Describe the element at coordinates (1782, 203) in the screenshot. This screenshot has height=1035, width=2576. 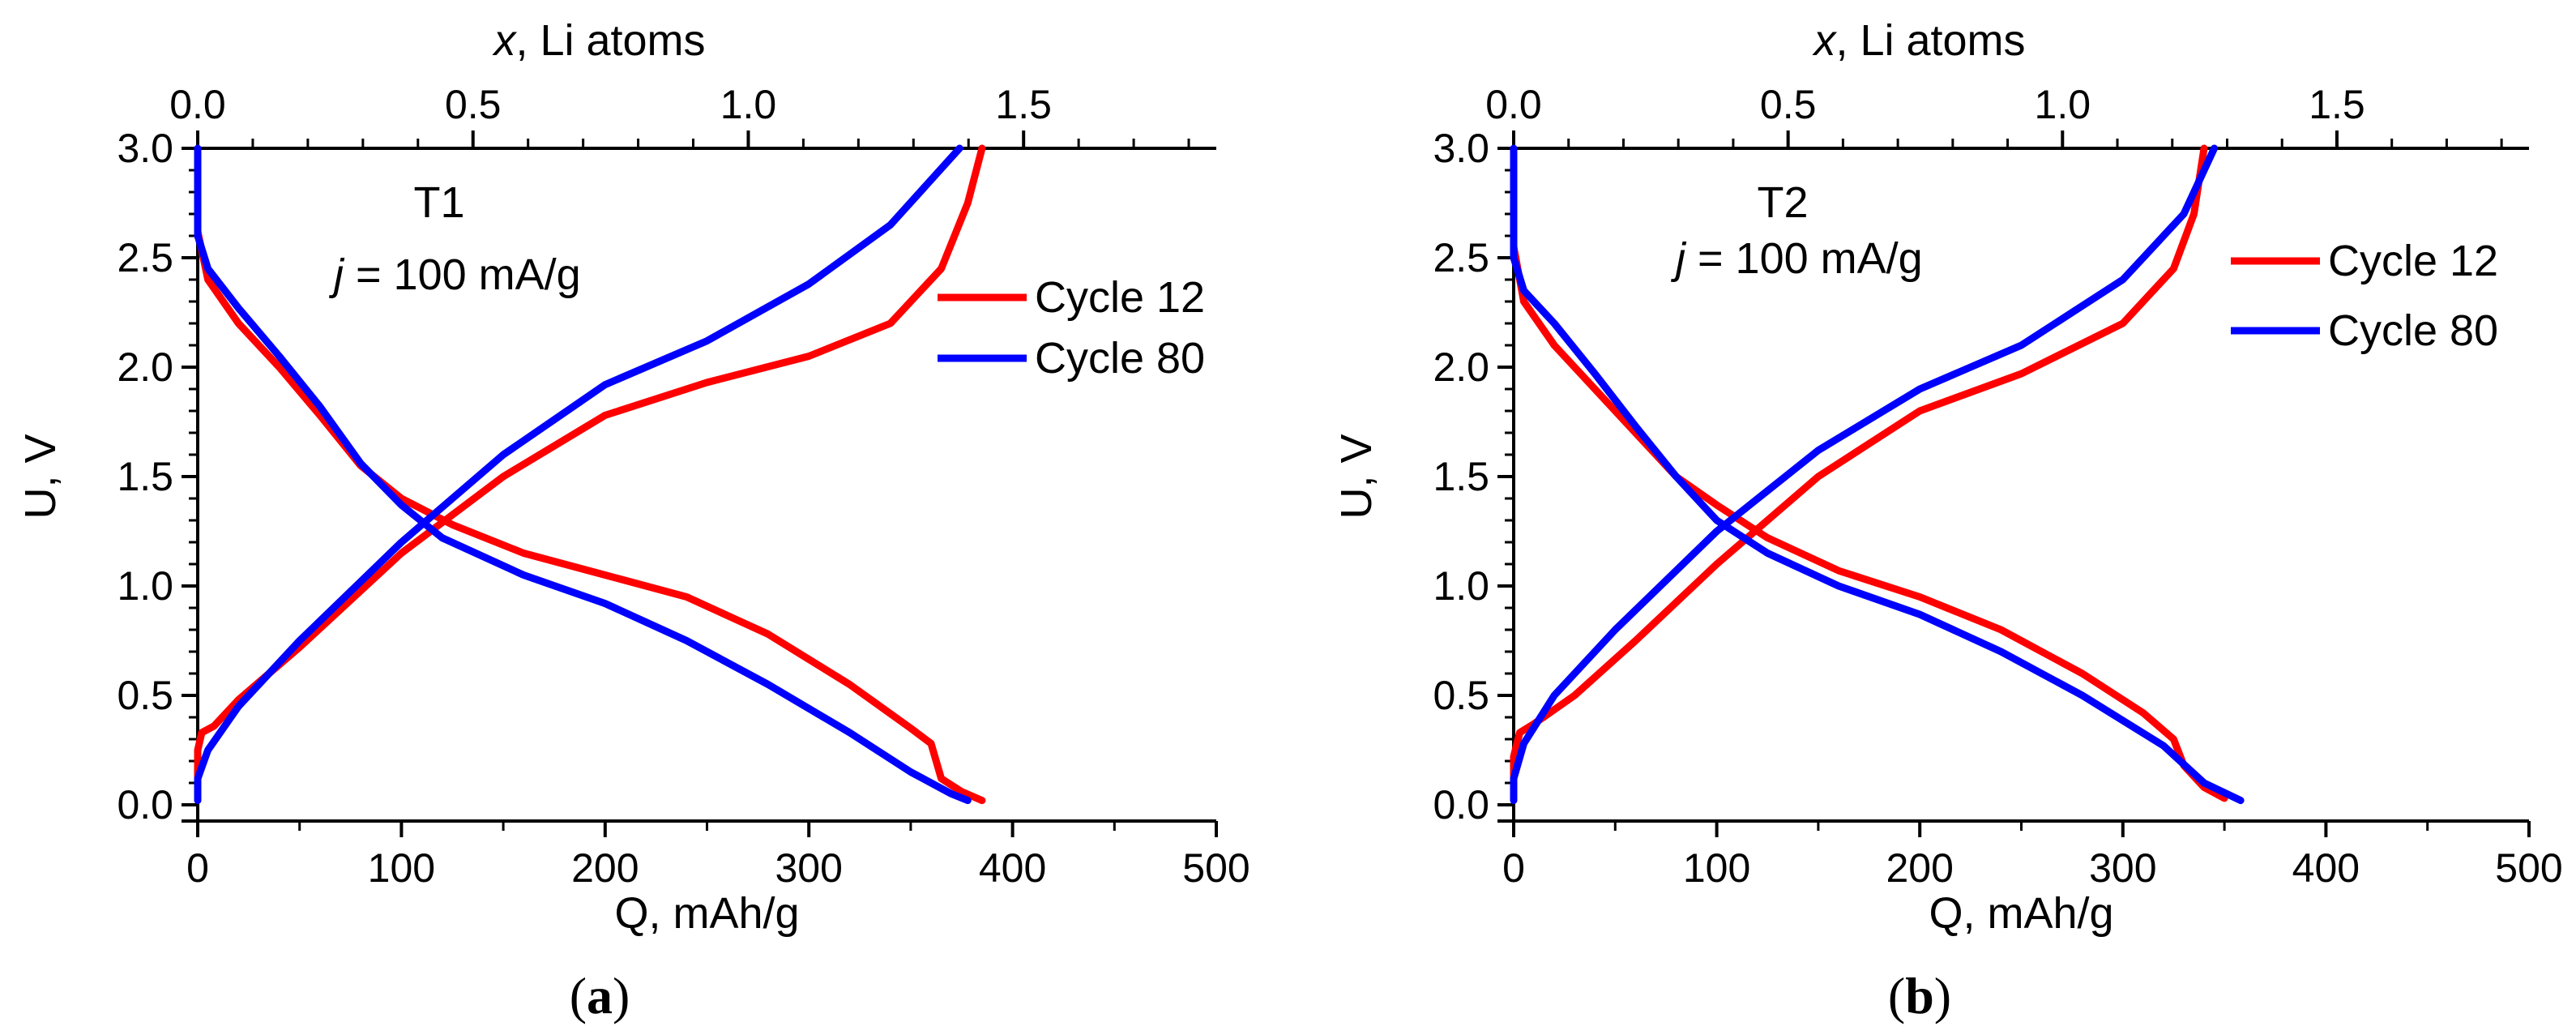
I see `sample-annotation: T2` at that location.